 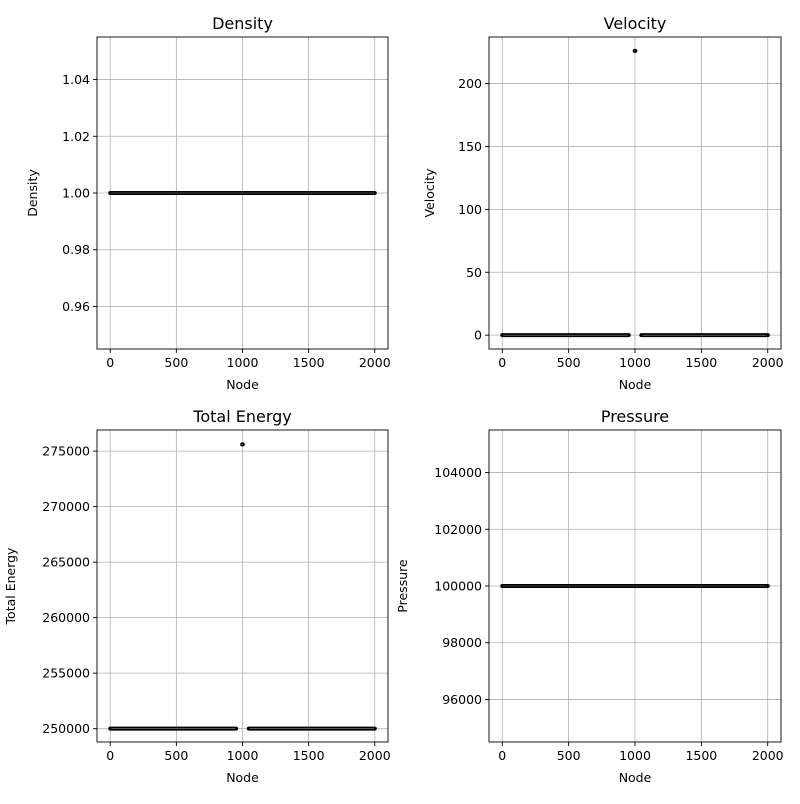 What do you see at coordinates (470, 209) in the screenshot?
I see `y-tick-label: 100` at bounding box center [470, 209].